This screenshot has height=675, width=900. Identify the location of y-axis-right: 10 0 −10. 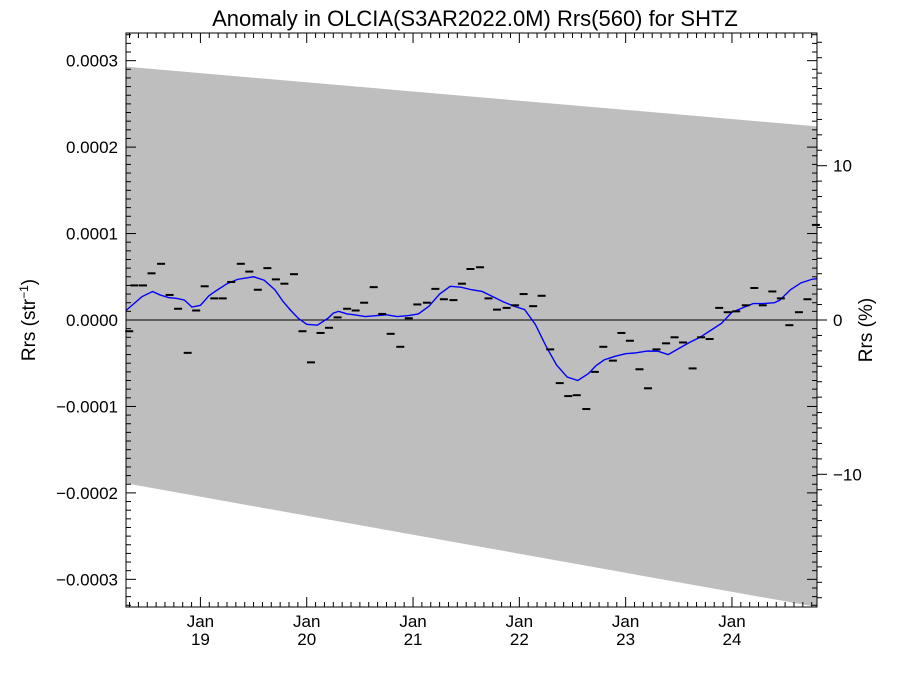
(839, 320).